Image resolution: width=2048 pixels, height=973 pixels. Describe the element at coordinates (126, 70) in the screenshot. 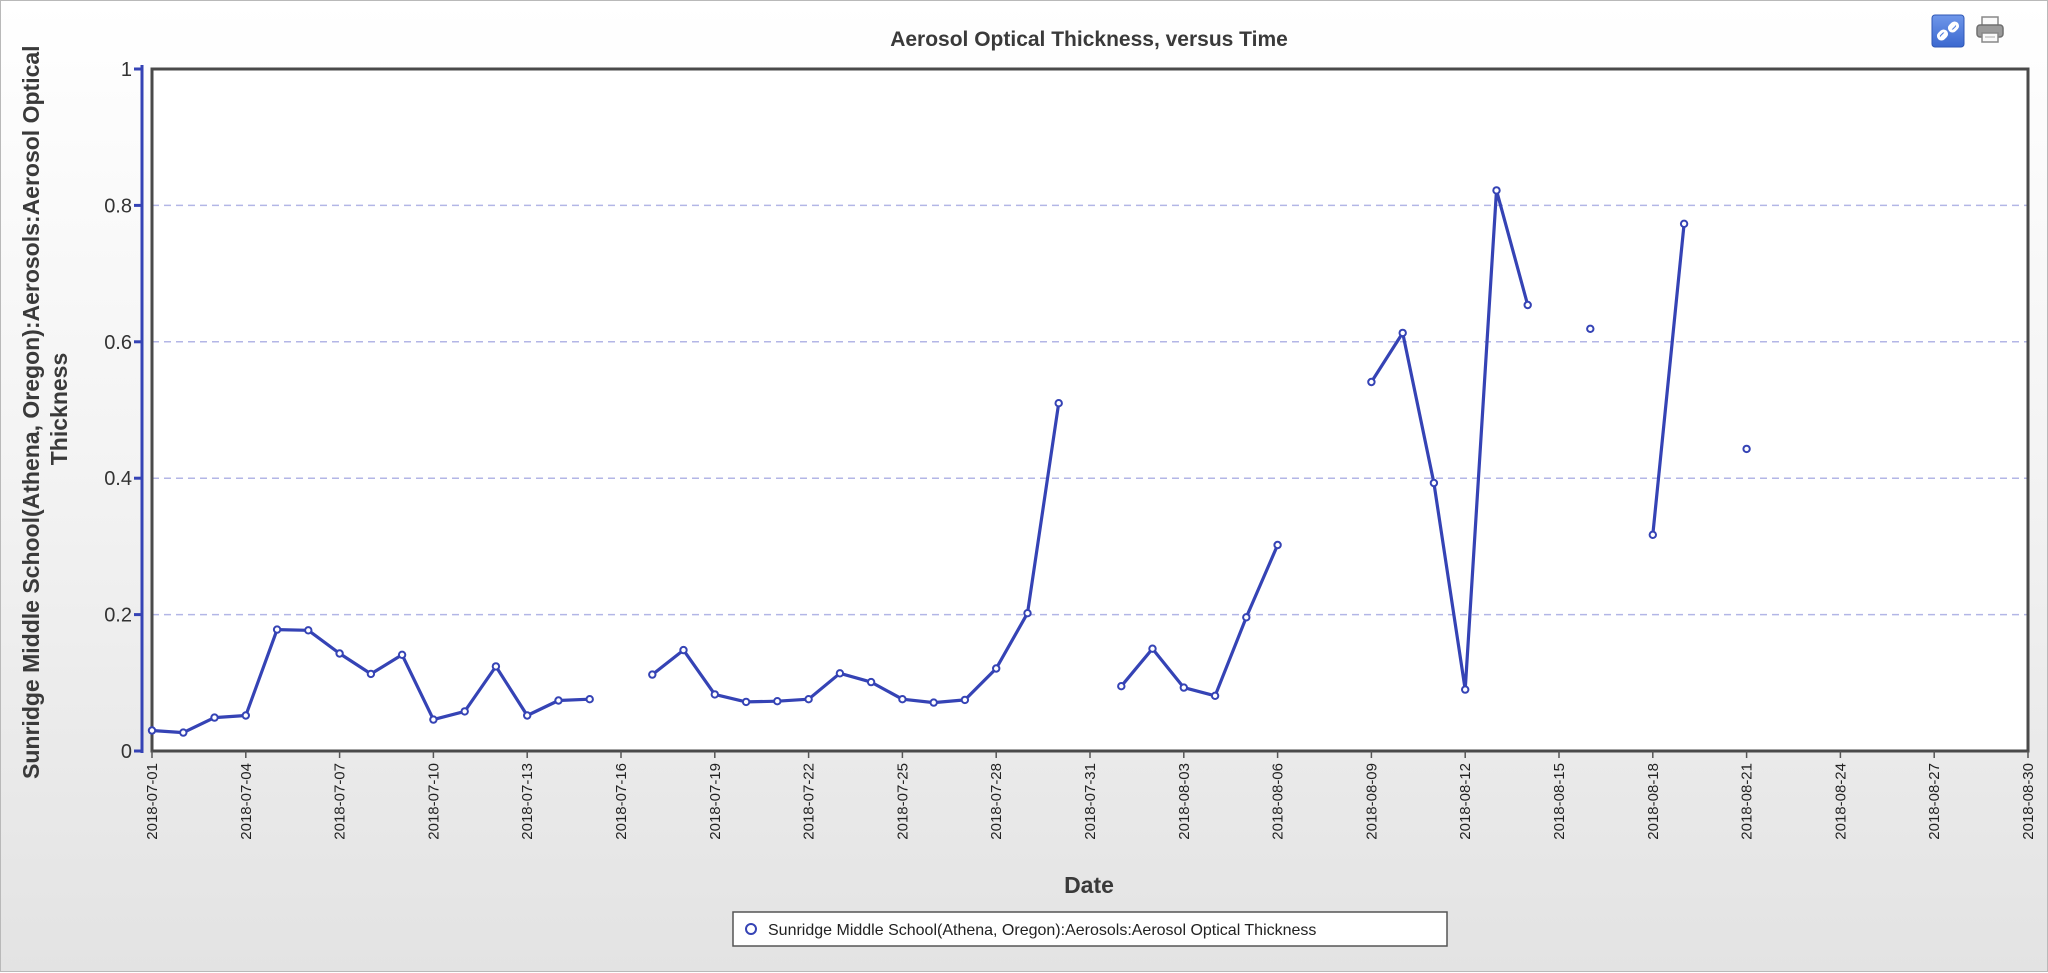

I see `y-tick-label: 1` at that location.